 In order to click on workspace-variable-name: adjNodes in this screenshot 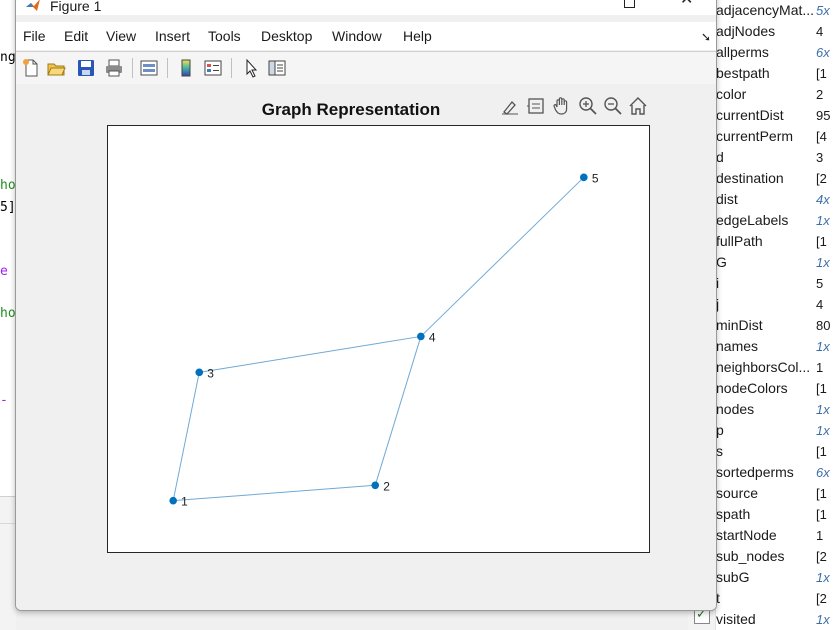, I will do `click(746, 31)`.